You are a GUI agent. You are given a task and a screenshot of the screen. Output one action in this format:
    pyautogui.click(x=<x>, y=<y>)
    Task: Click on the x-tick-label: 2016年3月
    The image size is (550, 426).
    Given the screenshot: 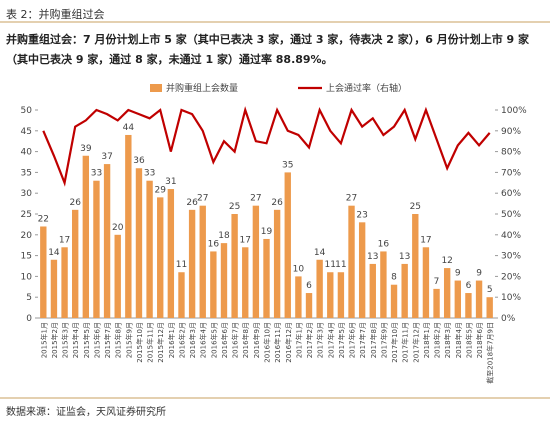 What is the action you would take?
    pyautogui.click(x=192, y=340)
    